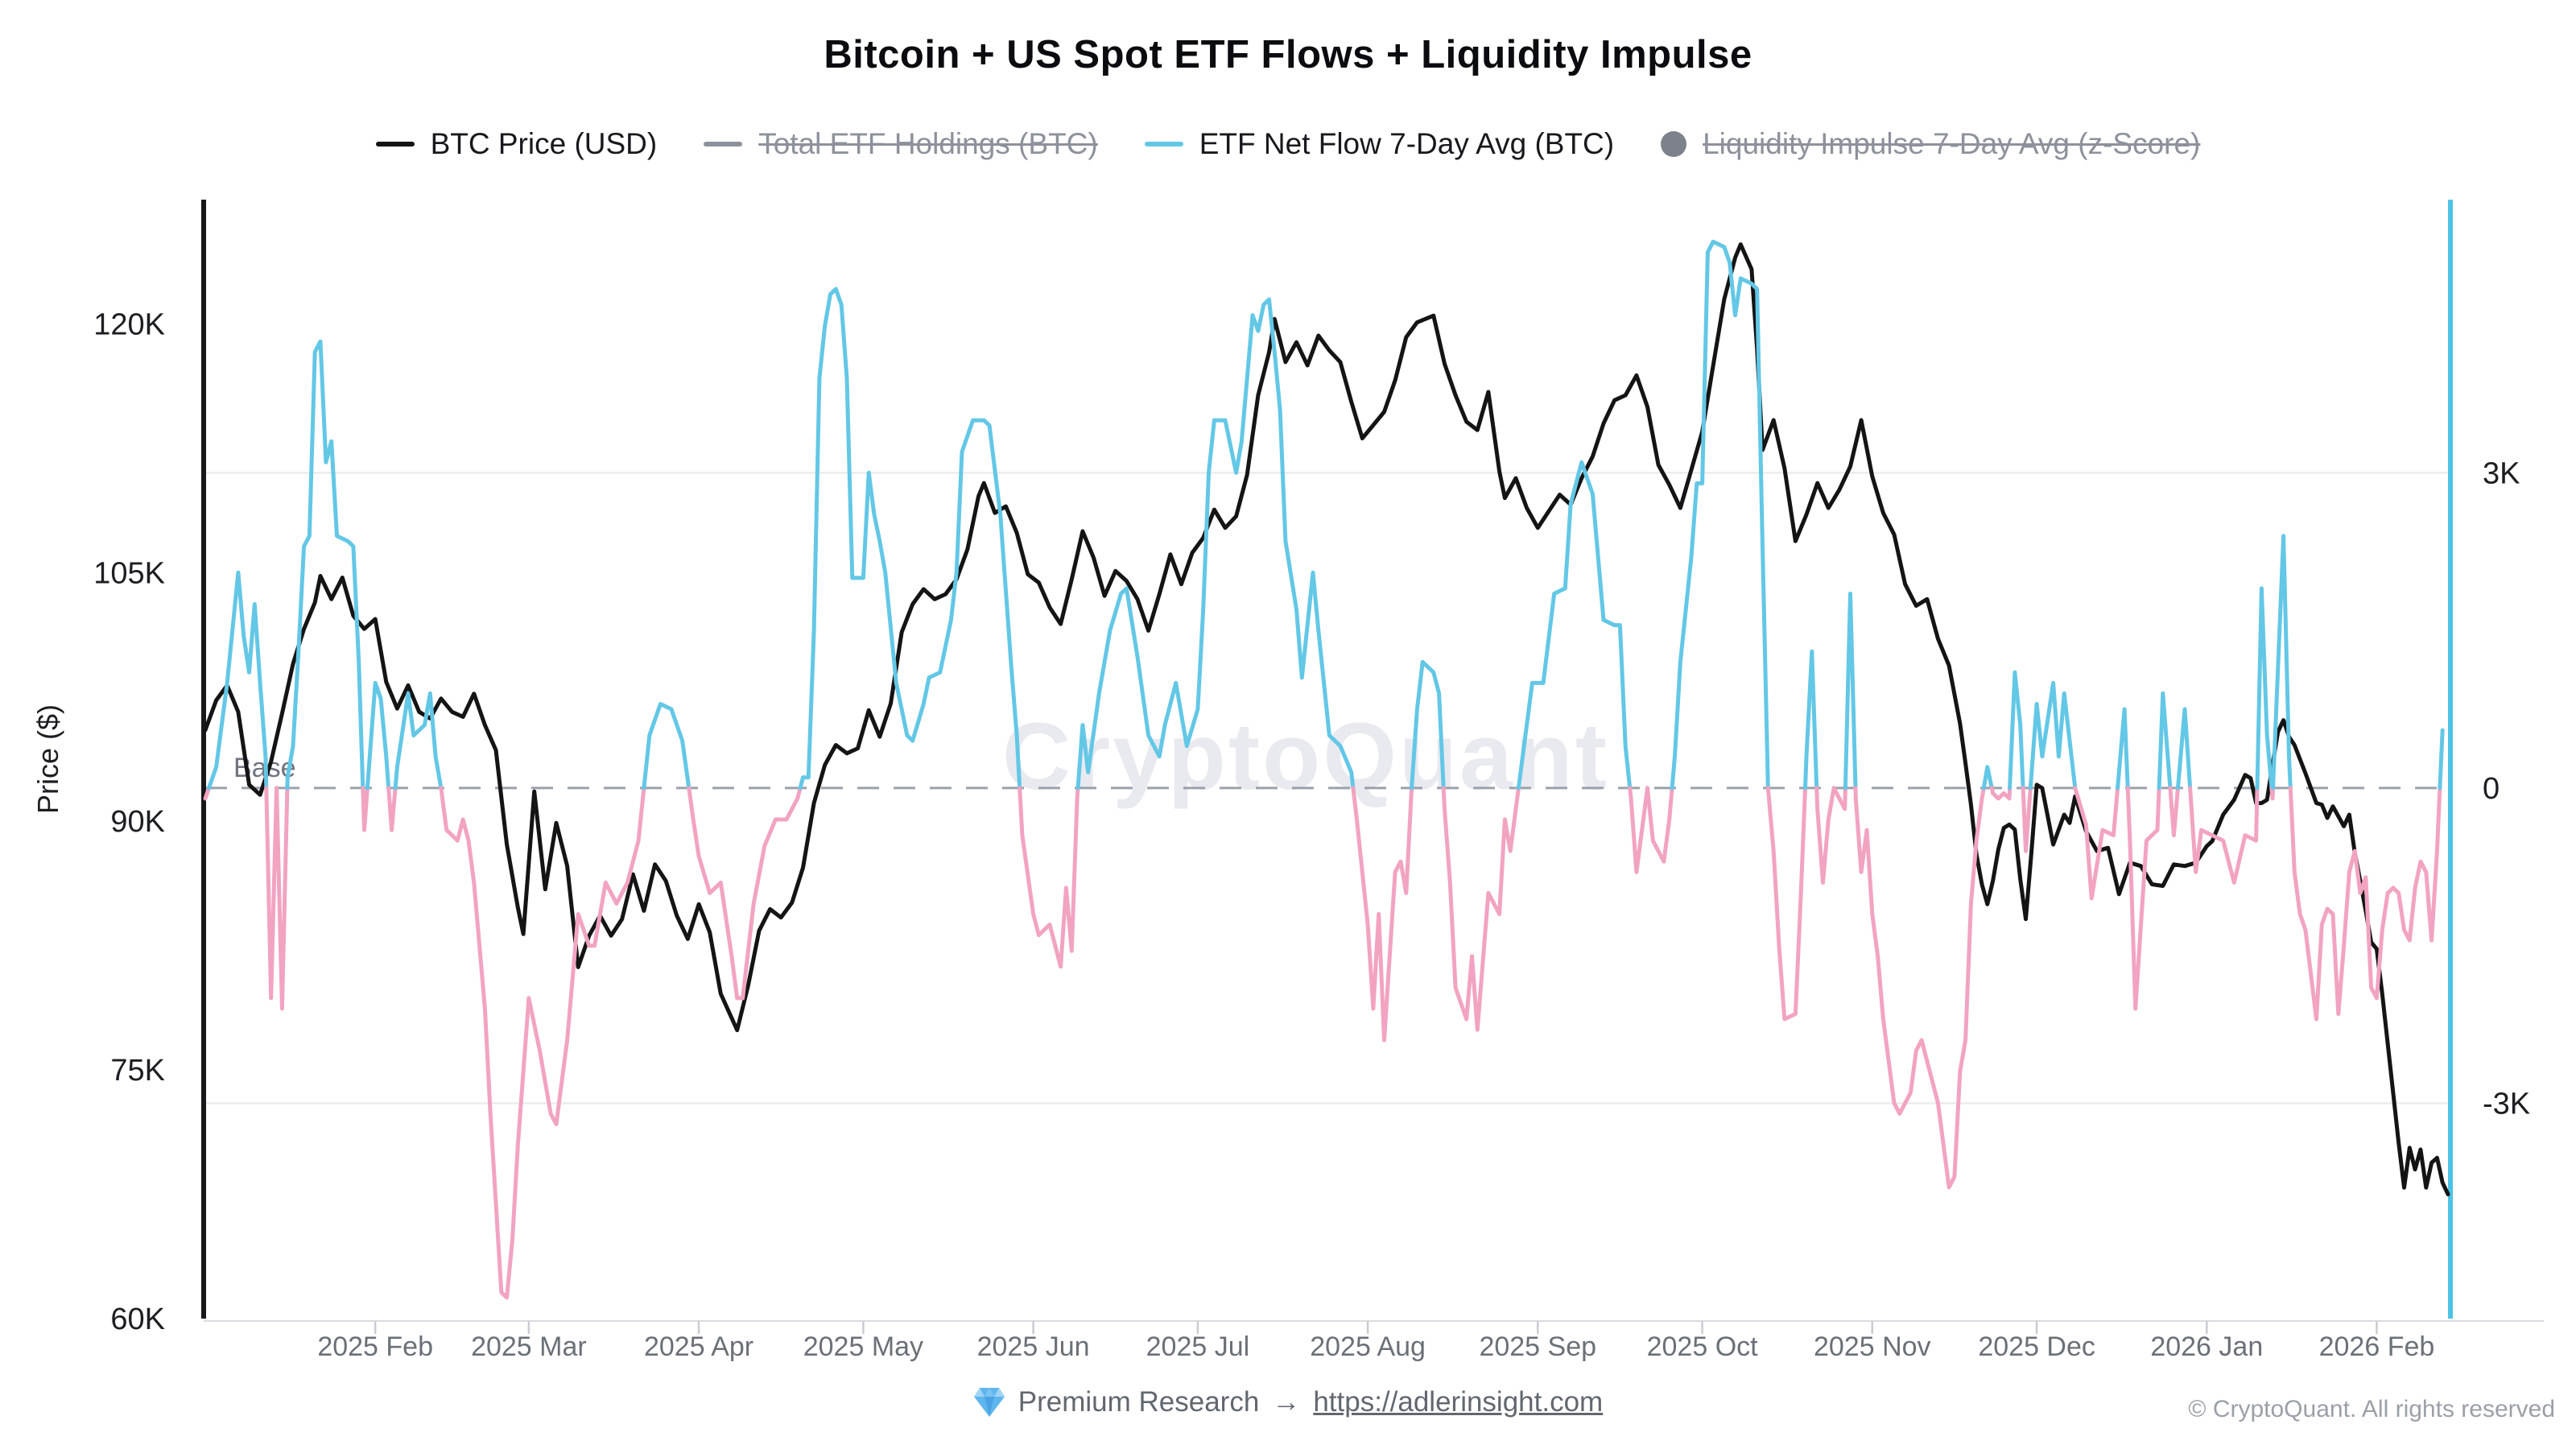 The width and height of the screenshot is (2576, 1449). What do you see at coordinates (2506, 1104) in the screenshot?
I see `svg-text: -3K` at bounding box center [2506, 1104].